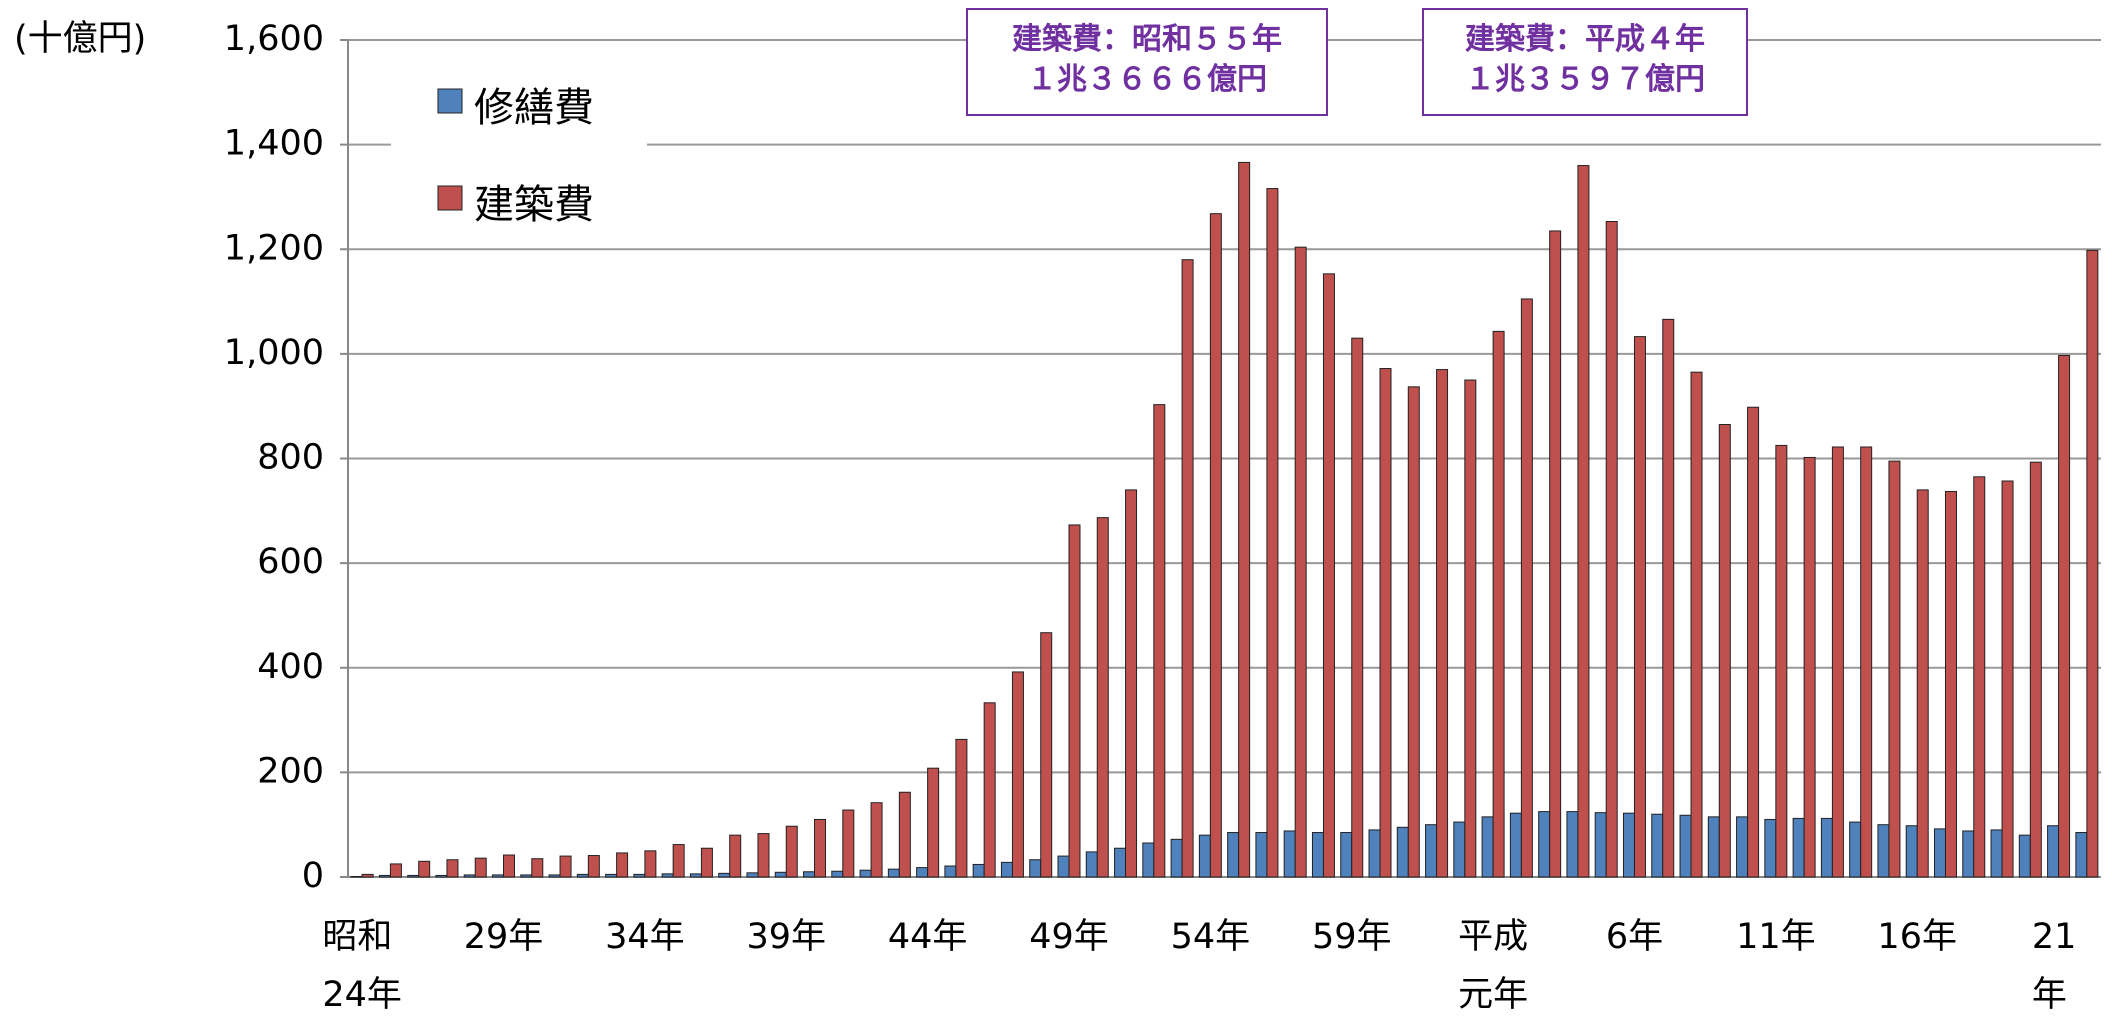 The image size is (2112, 1025). I want to click on y-tick-label: 600, so click(290, 562).